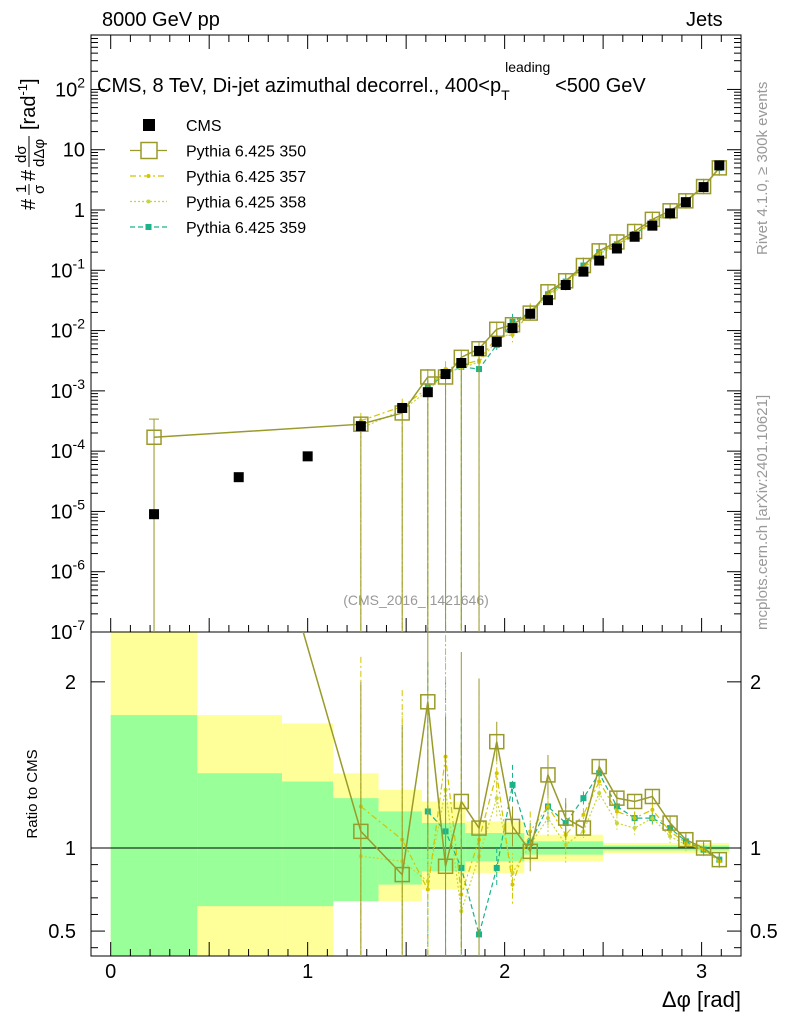 The width and height of the screenshot is (786, 1024). What do you see at coordinates (67, 449) in the screenshot?
I see `y-tick-label: 10⁻⁴` at bounding box center [67, 449].